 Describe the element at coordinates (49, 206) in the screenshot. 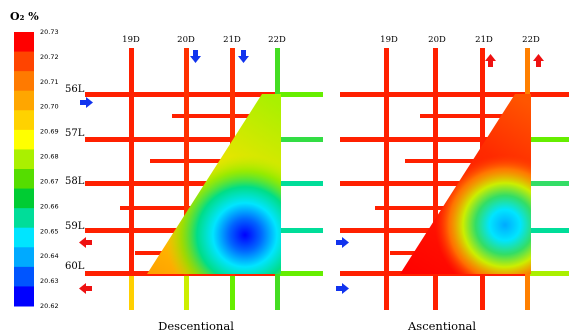

I see `colorbar-tick-label: 20.66` at that location.